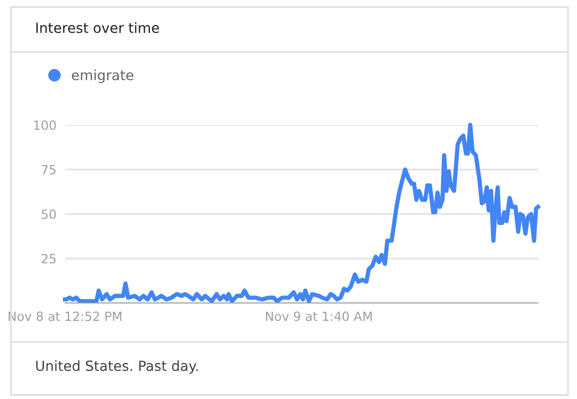 This screenshot has width=577, height=399. Describe the element at coordinates (103, 76) in the screenshot. I see `legend-label: emigrate` at that location.